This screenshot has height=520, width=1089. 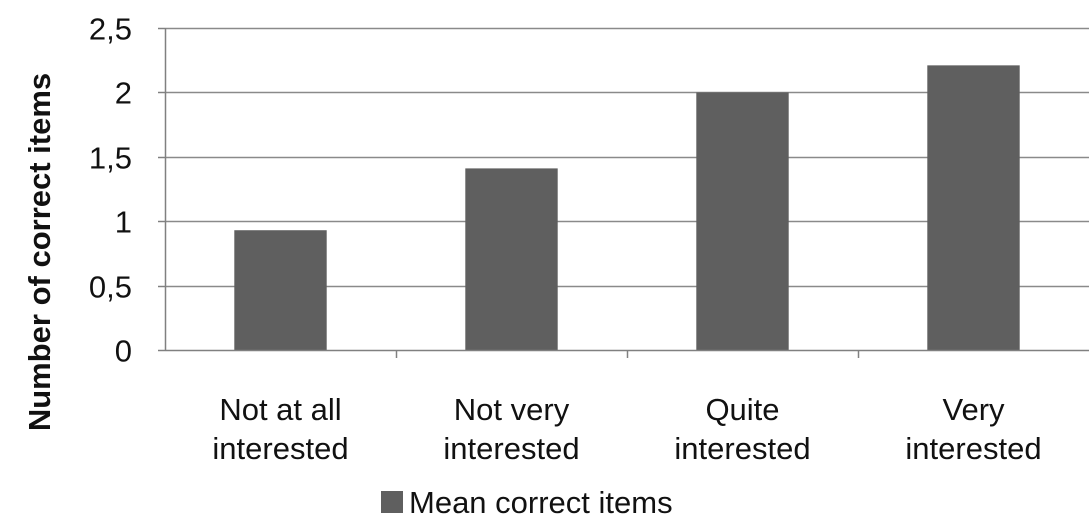 I want to click on y-tick-label: 1,5, so click(x=110, y=158).